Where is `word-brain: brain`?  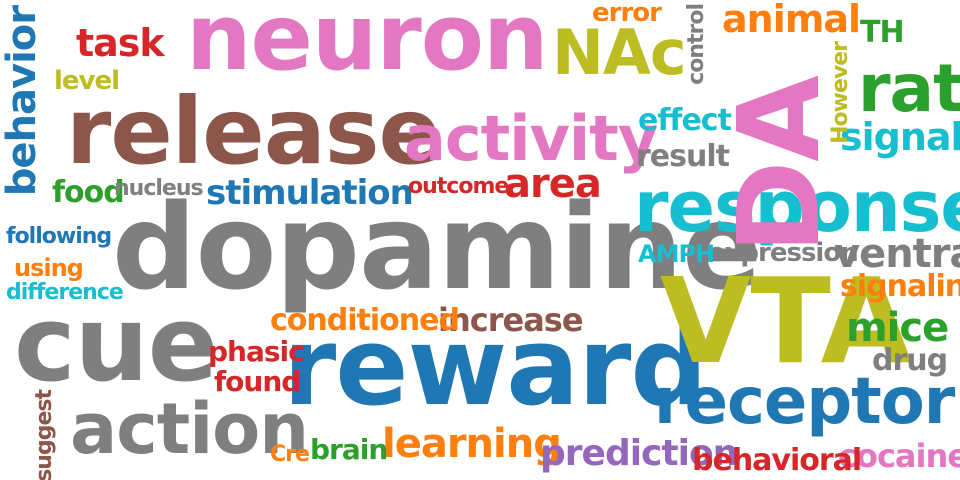
word-brain: brain is located at coordinates (349, 449).